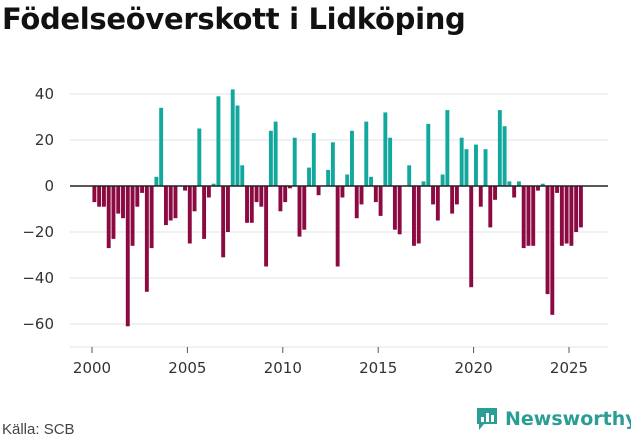 The height and width of the screenshot is (439, 631). What do you see at coordinates (234, 19) in the screenshot?
I see `chart-title: Födelseöverskott i Lidköping` at bounding box center [234, 19].